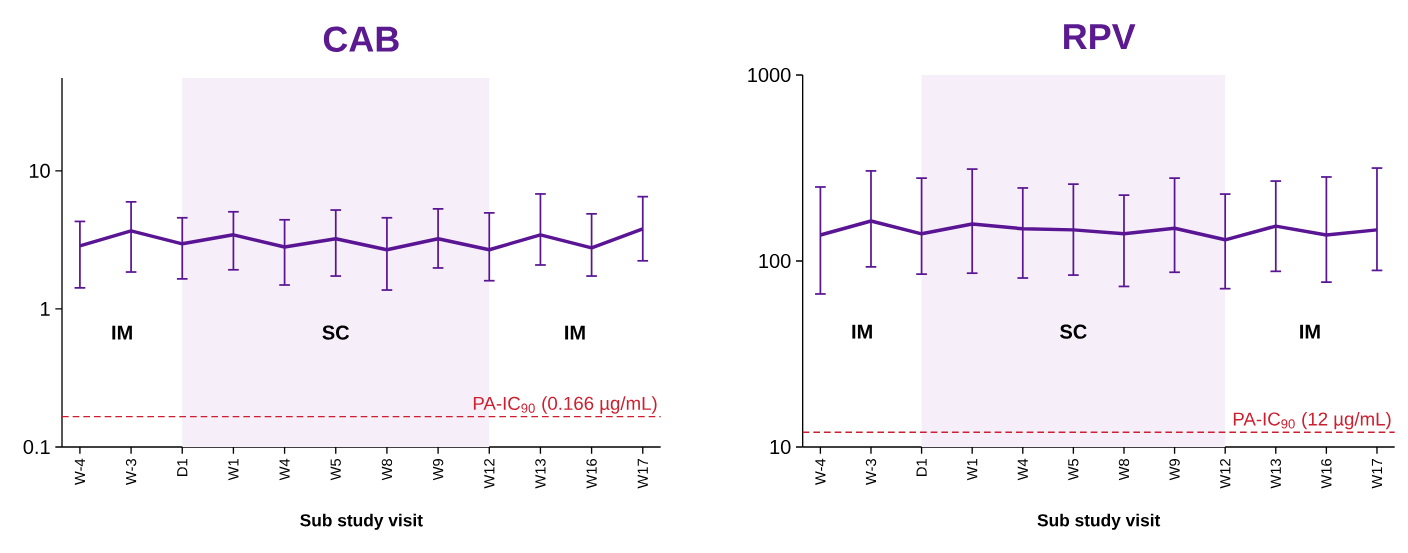 The height and width of the screenshot is (553, 1408). I want to click on y-tick-label: 1000, so click(769, 75).